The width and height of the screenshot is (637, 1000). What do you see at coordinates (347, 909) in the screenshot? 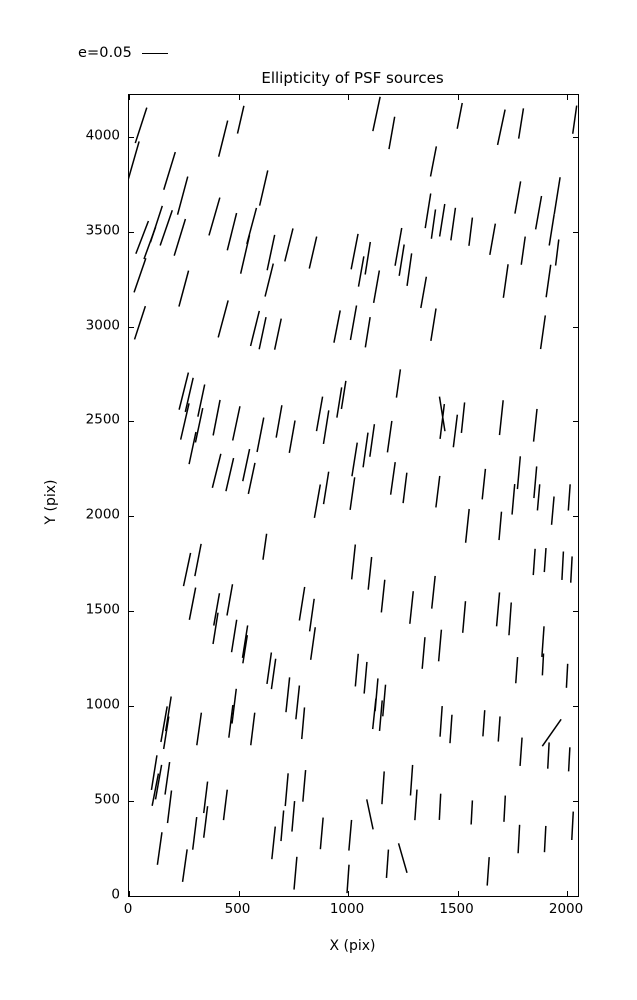
I see `x-tick-label: 1000` at bounding box center [347, 909].